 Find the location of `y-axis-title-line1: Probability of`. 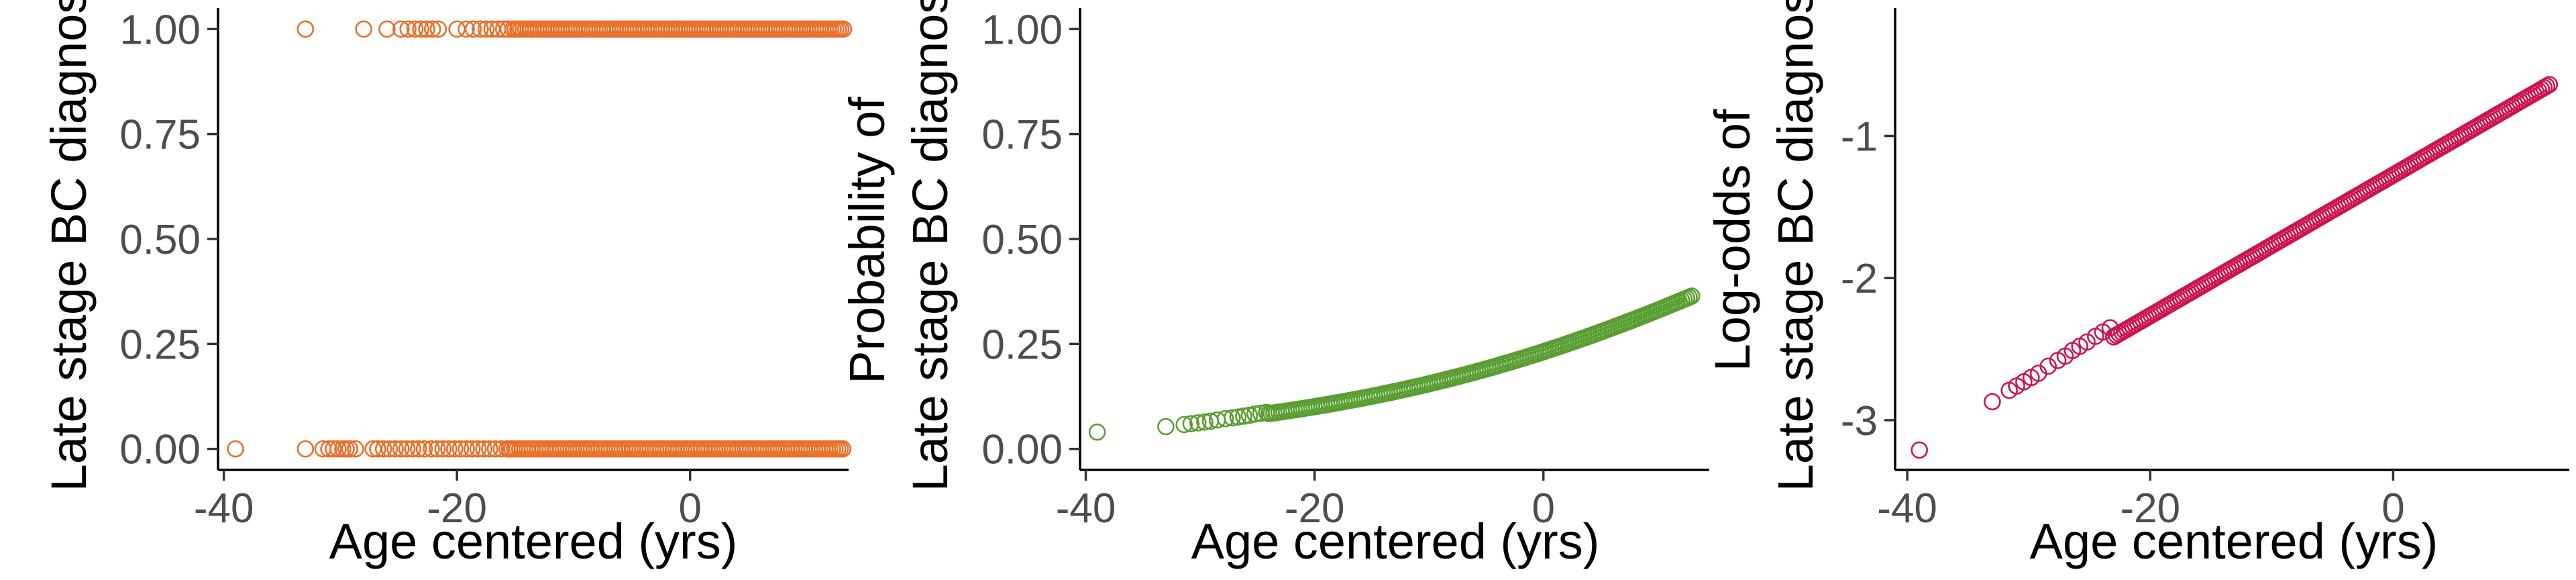

y-axis-title-line1: Probability of is located at coordinates (867, 240).